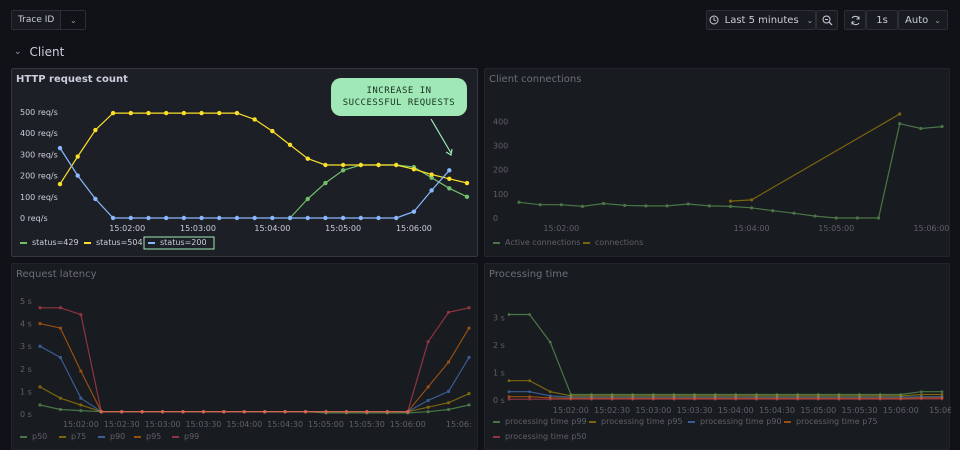 The image size is (960, 450). Describe the element at coordinates (537, 242) in the screenshot. I see `legend-item: Active connections` at that location.